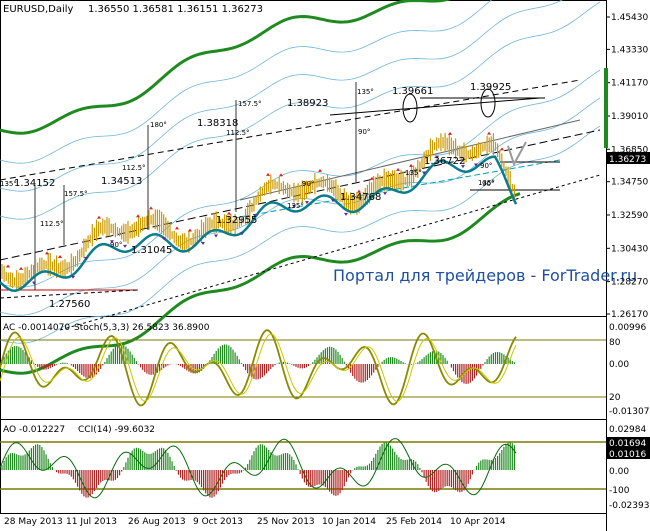  I want to click on time-label-7: 25 Feb 2014, so click(414, 522).